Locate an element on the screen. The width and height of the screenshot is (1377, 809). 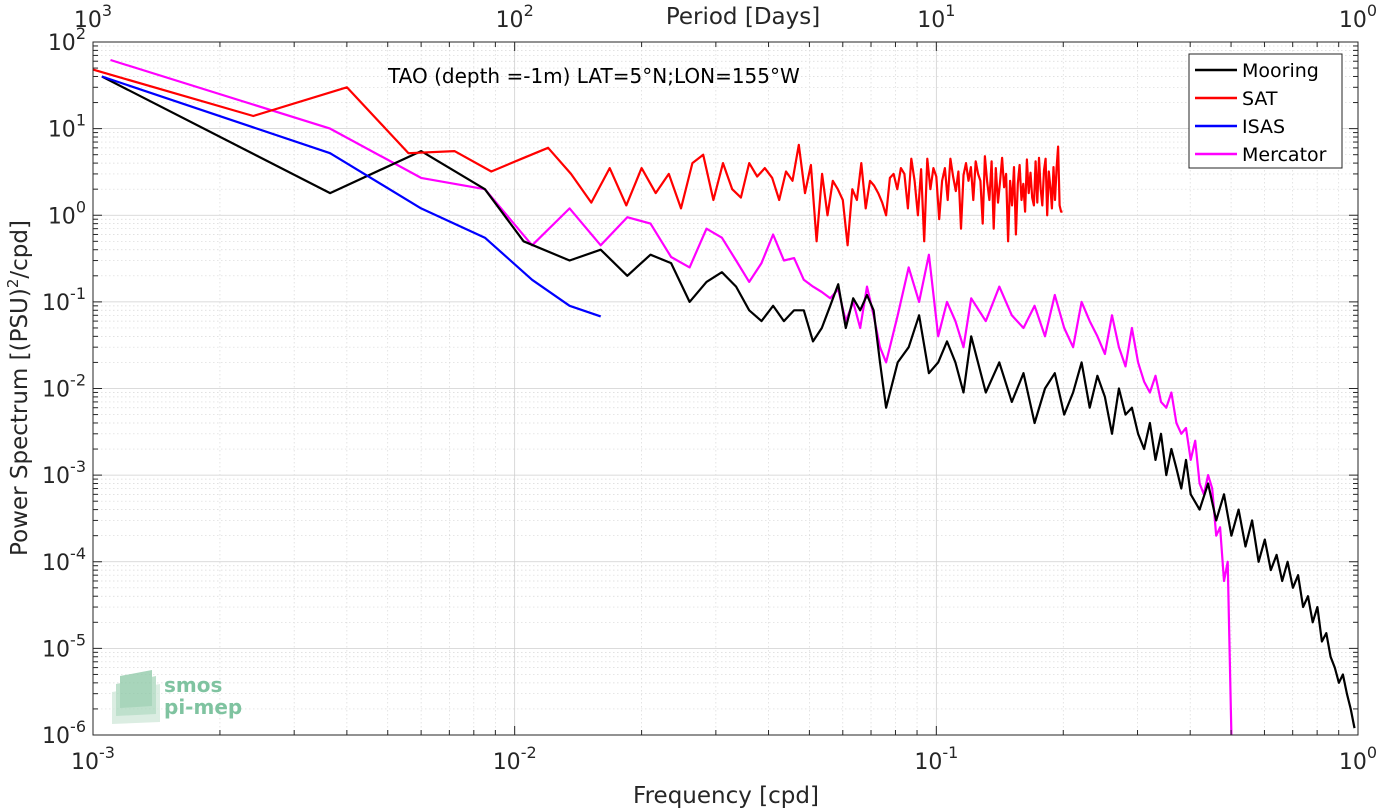
y-tick-label-exponent: 1 is located at coordinates (81, 120).